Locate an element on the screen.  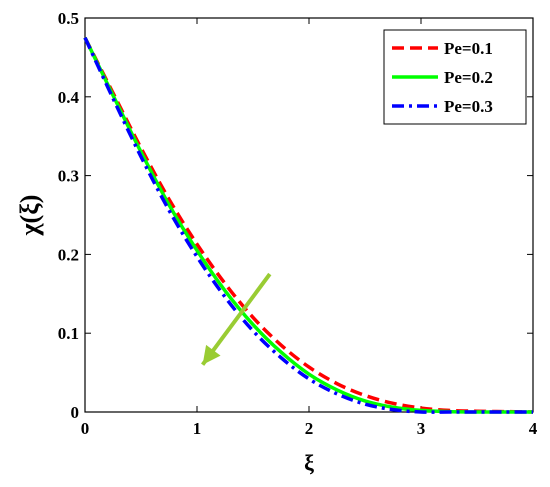
x-tick-label: 1 is located at coordinates (197, 428).